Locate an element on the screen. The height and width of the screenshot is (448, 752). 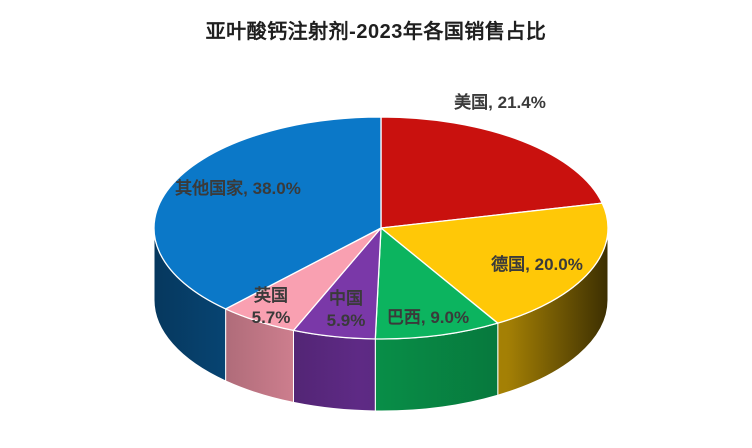
chart-title: 亚叶酸钙注射剂-2023年各国销售占比 is located at coordinates (376, 32).